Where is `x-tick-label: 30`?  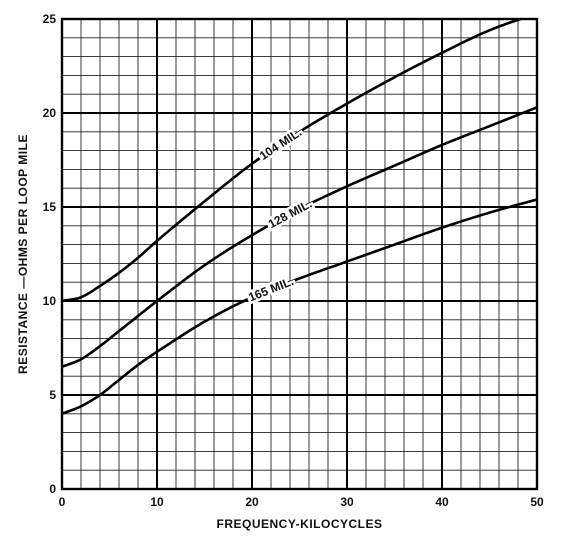
x-tick-label: 30 is located at coordinates (347, 502).